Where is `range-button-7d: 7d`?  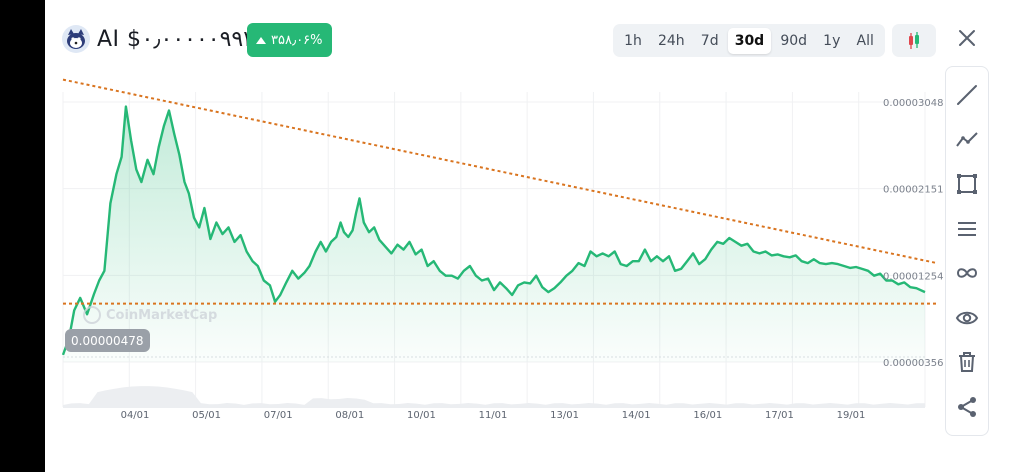
range-button-7d: 7d is located at coordinates (709, 40).